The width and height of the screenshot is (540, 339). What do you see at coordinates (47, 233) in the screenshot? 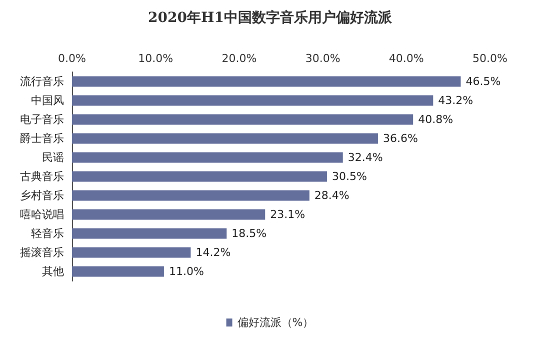
I see `y-tick-label: 轻音乐` at bounding box center [47, 233].